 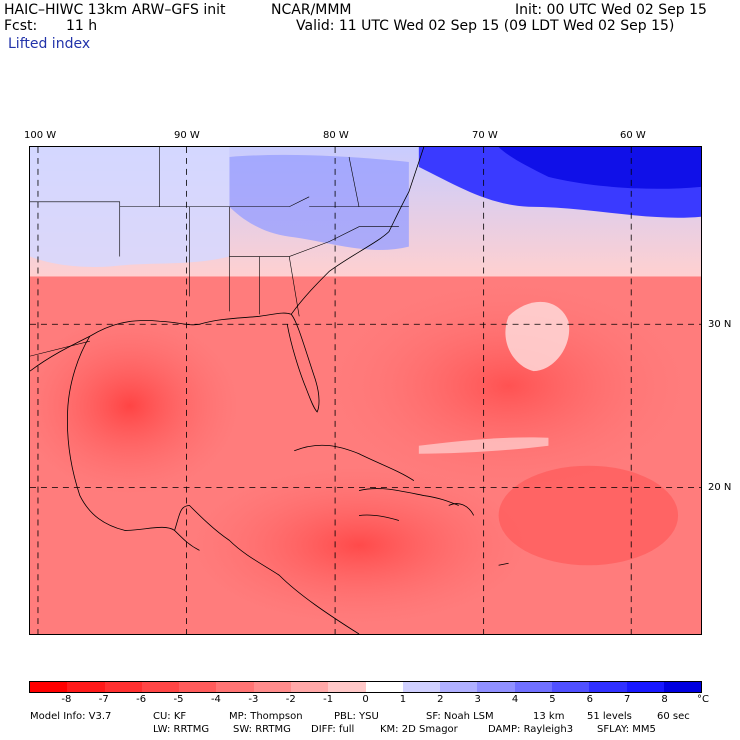 What do you see at coordinates (170, 716) in the screenshot?
I see `cumulus-scheme: CU: KF` at bounding box center [170, 716].